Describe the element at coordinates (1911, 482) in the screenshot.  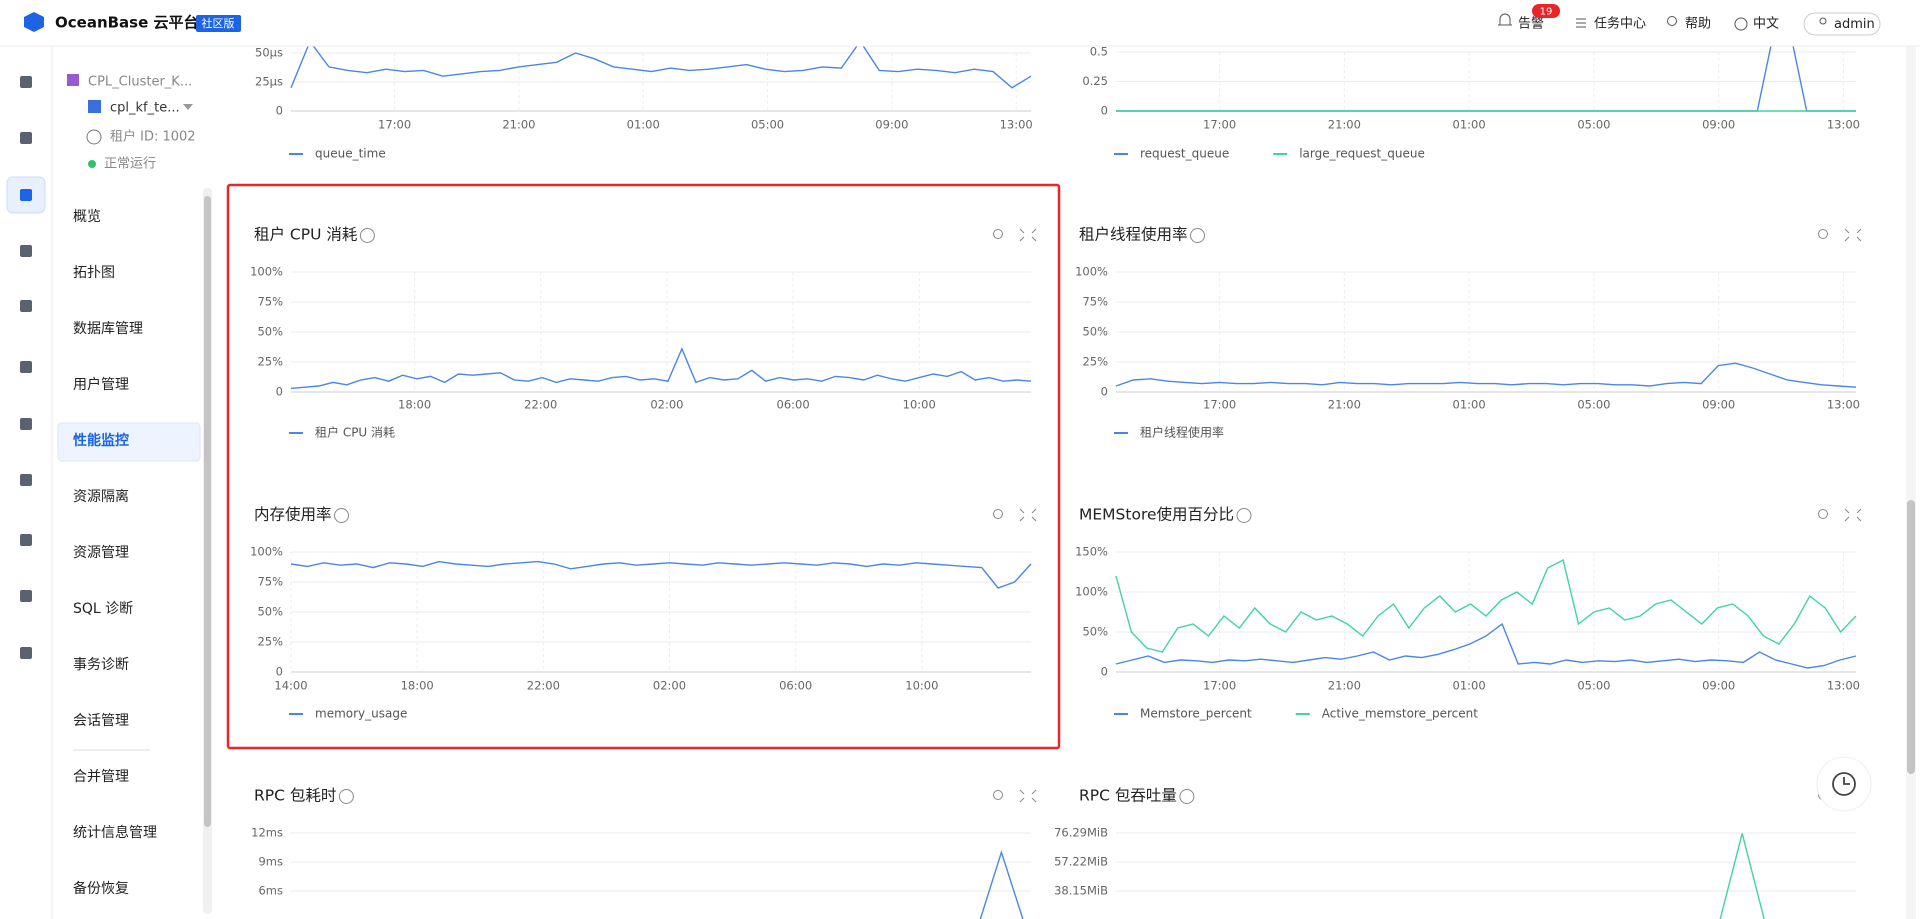
I see `scrollbar-track` at that location.